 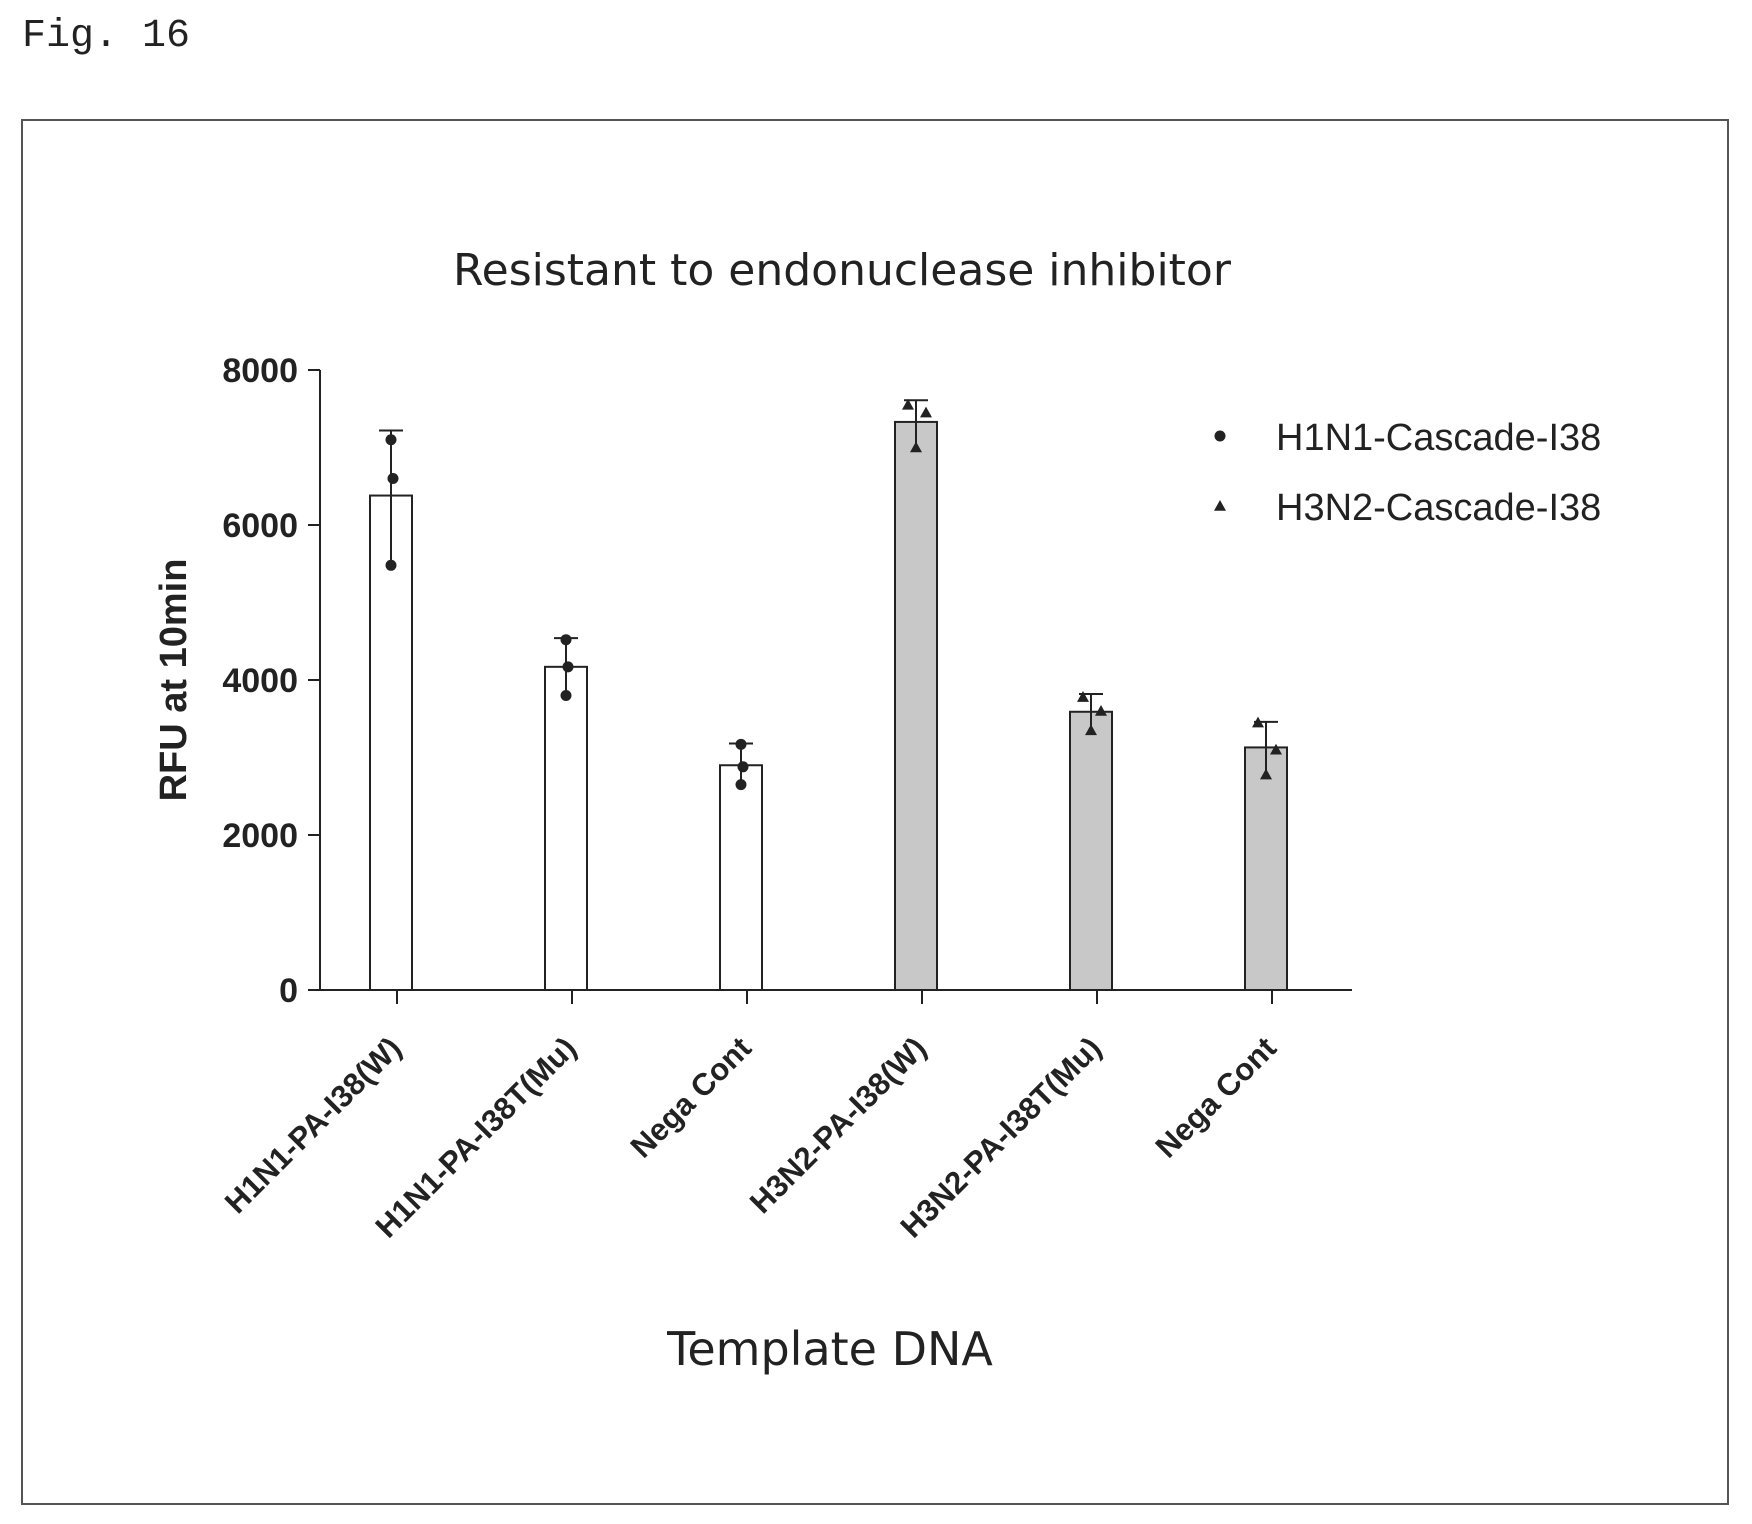 I want to click on y-tick-label: 6000, so click(x=260, y=526).